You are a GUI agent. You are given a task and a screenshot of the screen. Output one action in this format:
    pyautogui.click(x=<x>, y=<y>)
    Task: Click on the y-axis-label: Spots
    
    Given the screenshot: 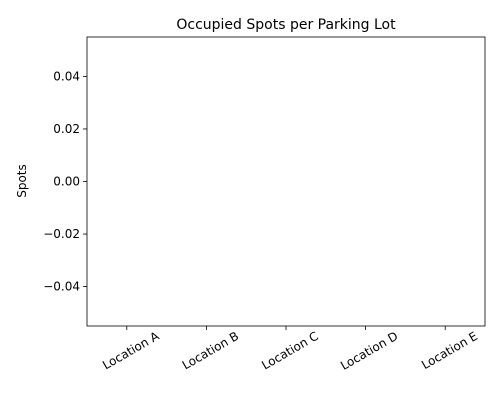 What is the action you would take?
    pyautogui.click(x=22, y=181)
    